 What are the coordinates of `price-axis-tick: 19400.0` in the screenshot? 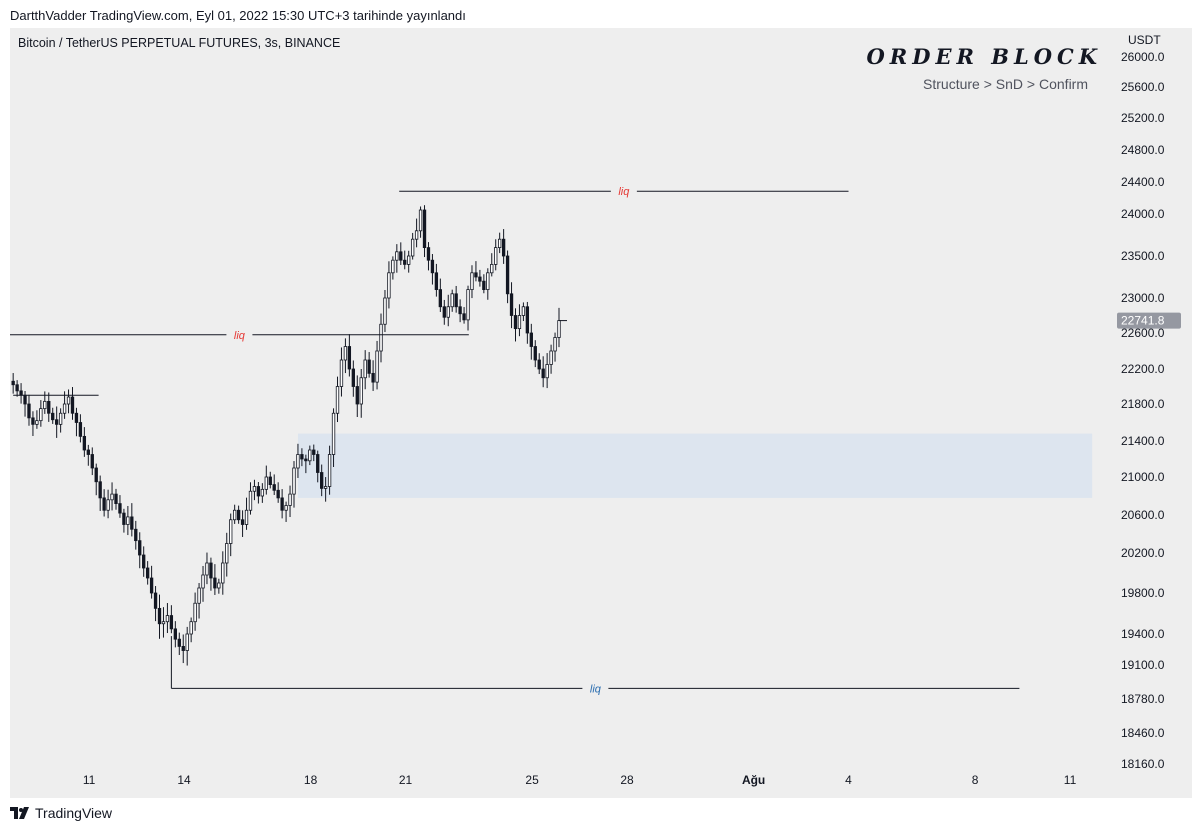 It's located at (1143, 634).